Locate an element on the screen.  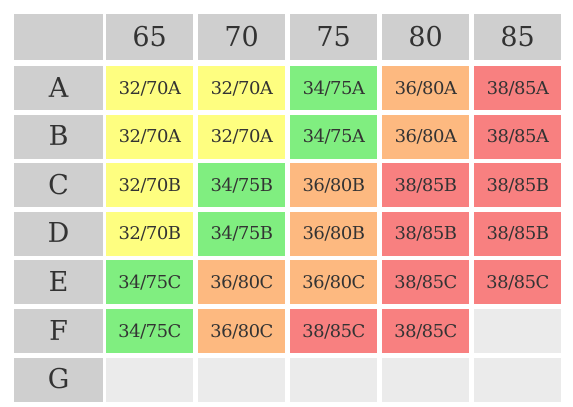
column-header: 75 is located at coordinates (333, 37).